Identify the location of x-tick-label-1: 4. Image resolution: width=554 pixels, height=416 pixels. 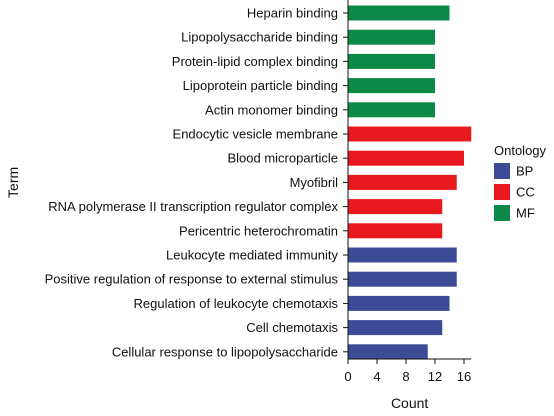
(376, 376).